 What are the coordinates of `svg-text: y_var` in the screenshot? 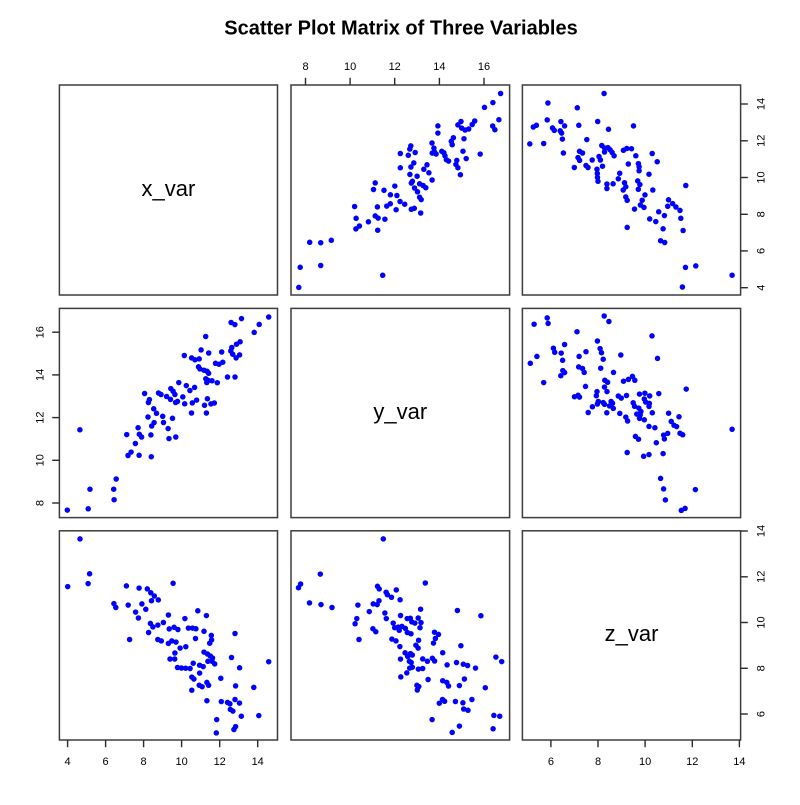 It's located at (400, 411).